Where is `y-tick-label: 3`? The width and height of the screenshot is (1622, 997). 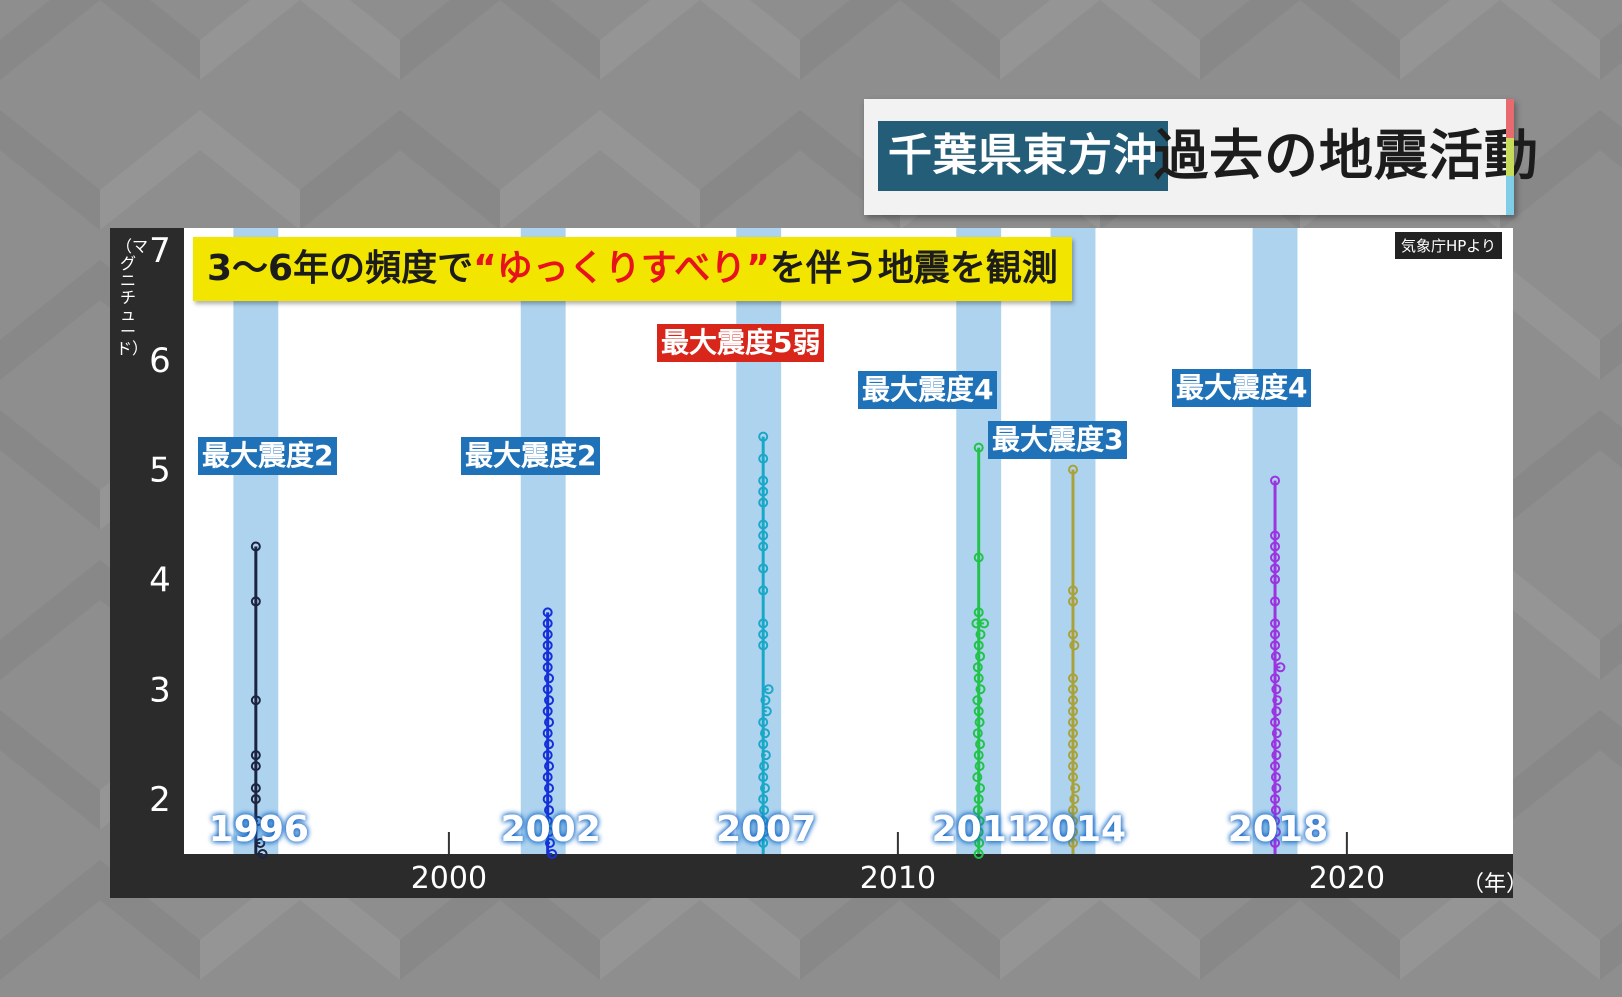
y-tick-label: 3 is located at coordinates (160, 690).